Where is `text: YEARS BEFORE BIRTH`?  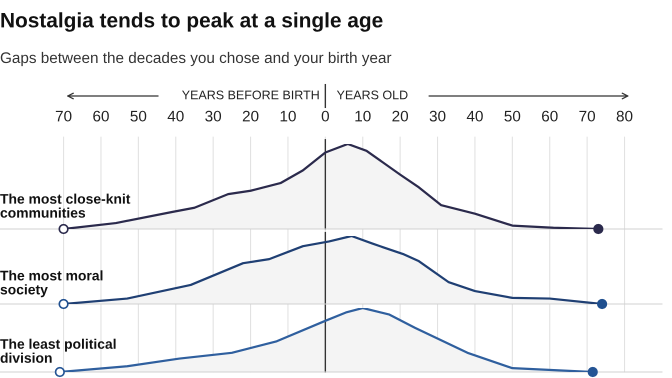
text: YEARS BEFORE BIRTH is located at coordinates (250, 95).